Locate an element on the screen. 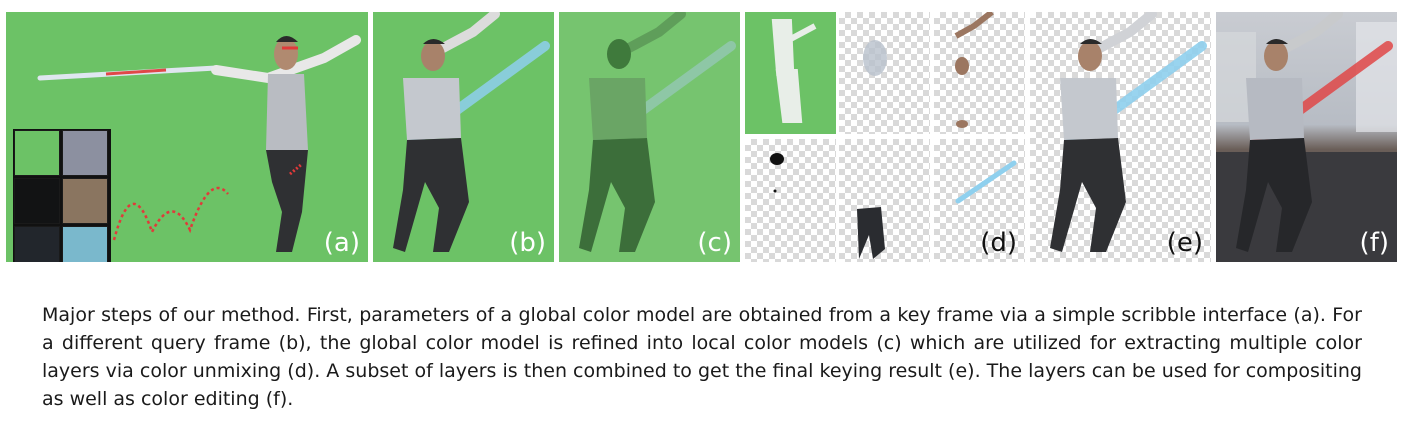 The height and width of the screenshot is (422, 1406). person-figure-b is located at coordinates (471, 132).